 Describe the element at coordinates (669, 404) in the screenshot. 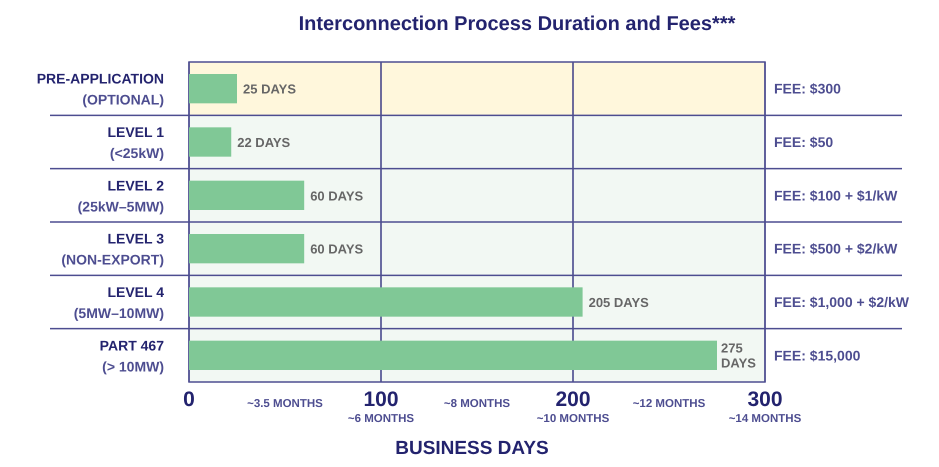

I see `text: ~12 MONTHS` at that location.